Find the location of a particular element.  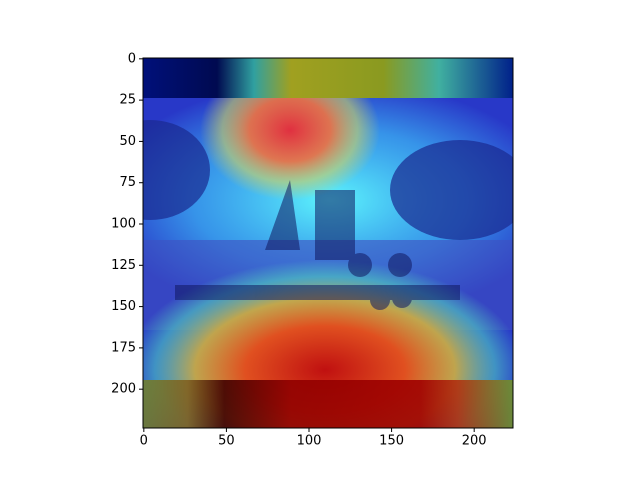

y-tick-label: 200 is located at coordinates (123, 389).